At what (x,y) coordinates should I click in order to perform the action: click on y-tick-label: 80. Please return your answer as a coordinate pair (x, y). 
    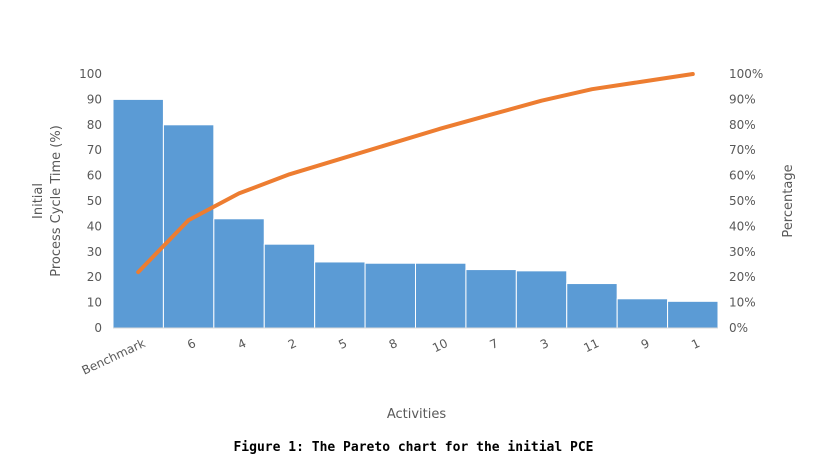
    Looking at the image, I should click on (94, 125).